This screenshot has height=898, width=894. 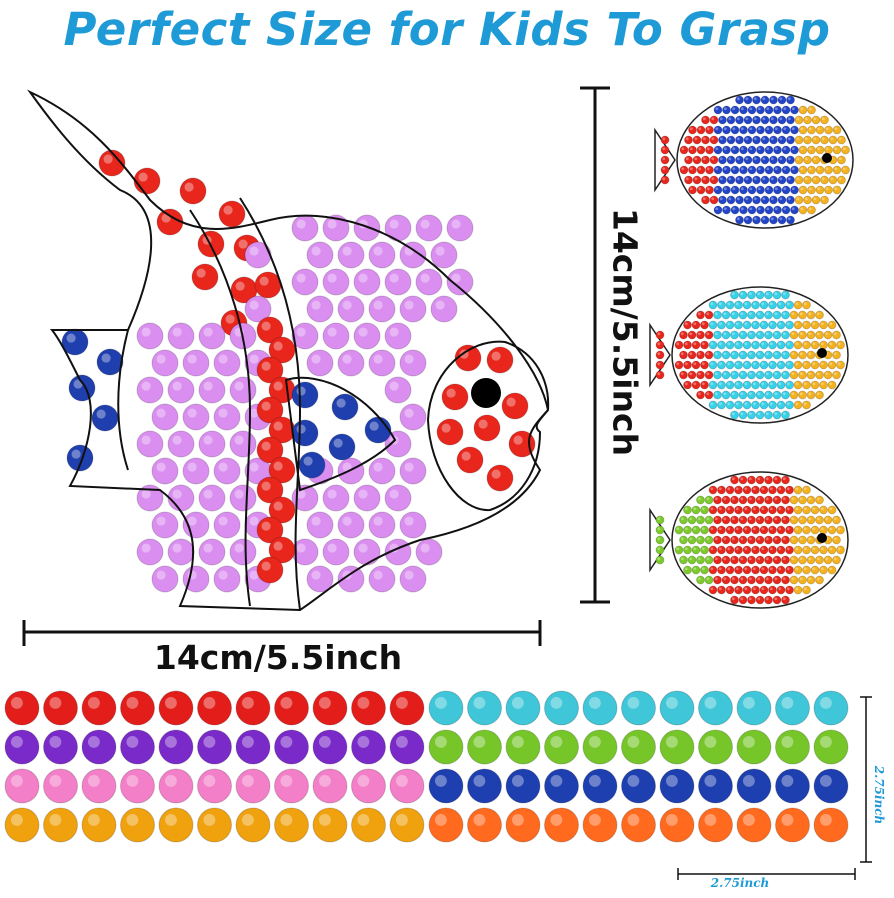 I want to click on fin-gem, so click(x=378, y=430).